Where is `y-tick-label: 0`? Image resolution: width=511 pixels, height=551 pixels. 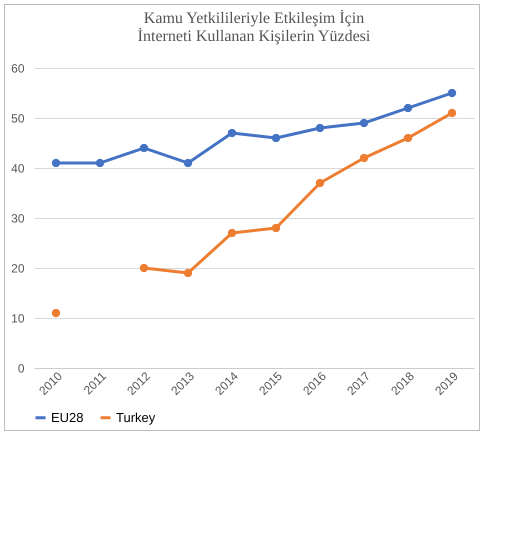 y-tick-label: 0 is located at coordinates (21, 369).